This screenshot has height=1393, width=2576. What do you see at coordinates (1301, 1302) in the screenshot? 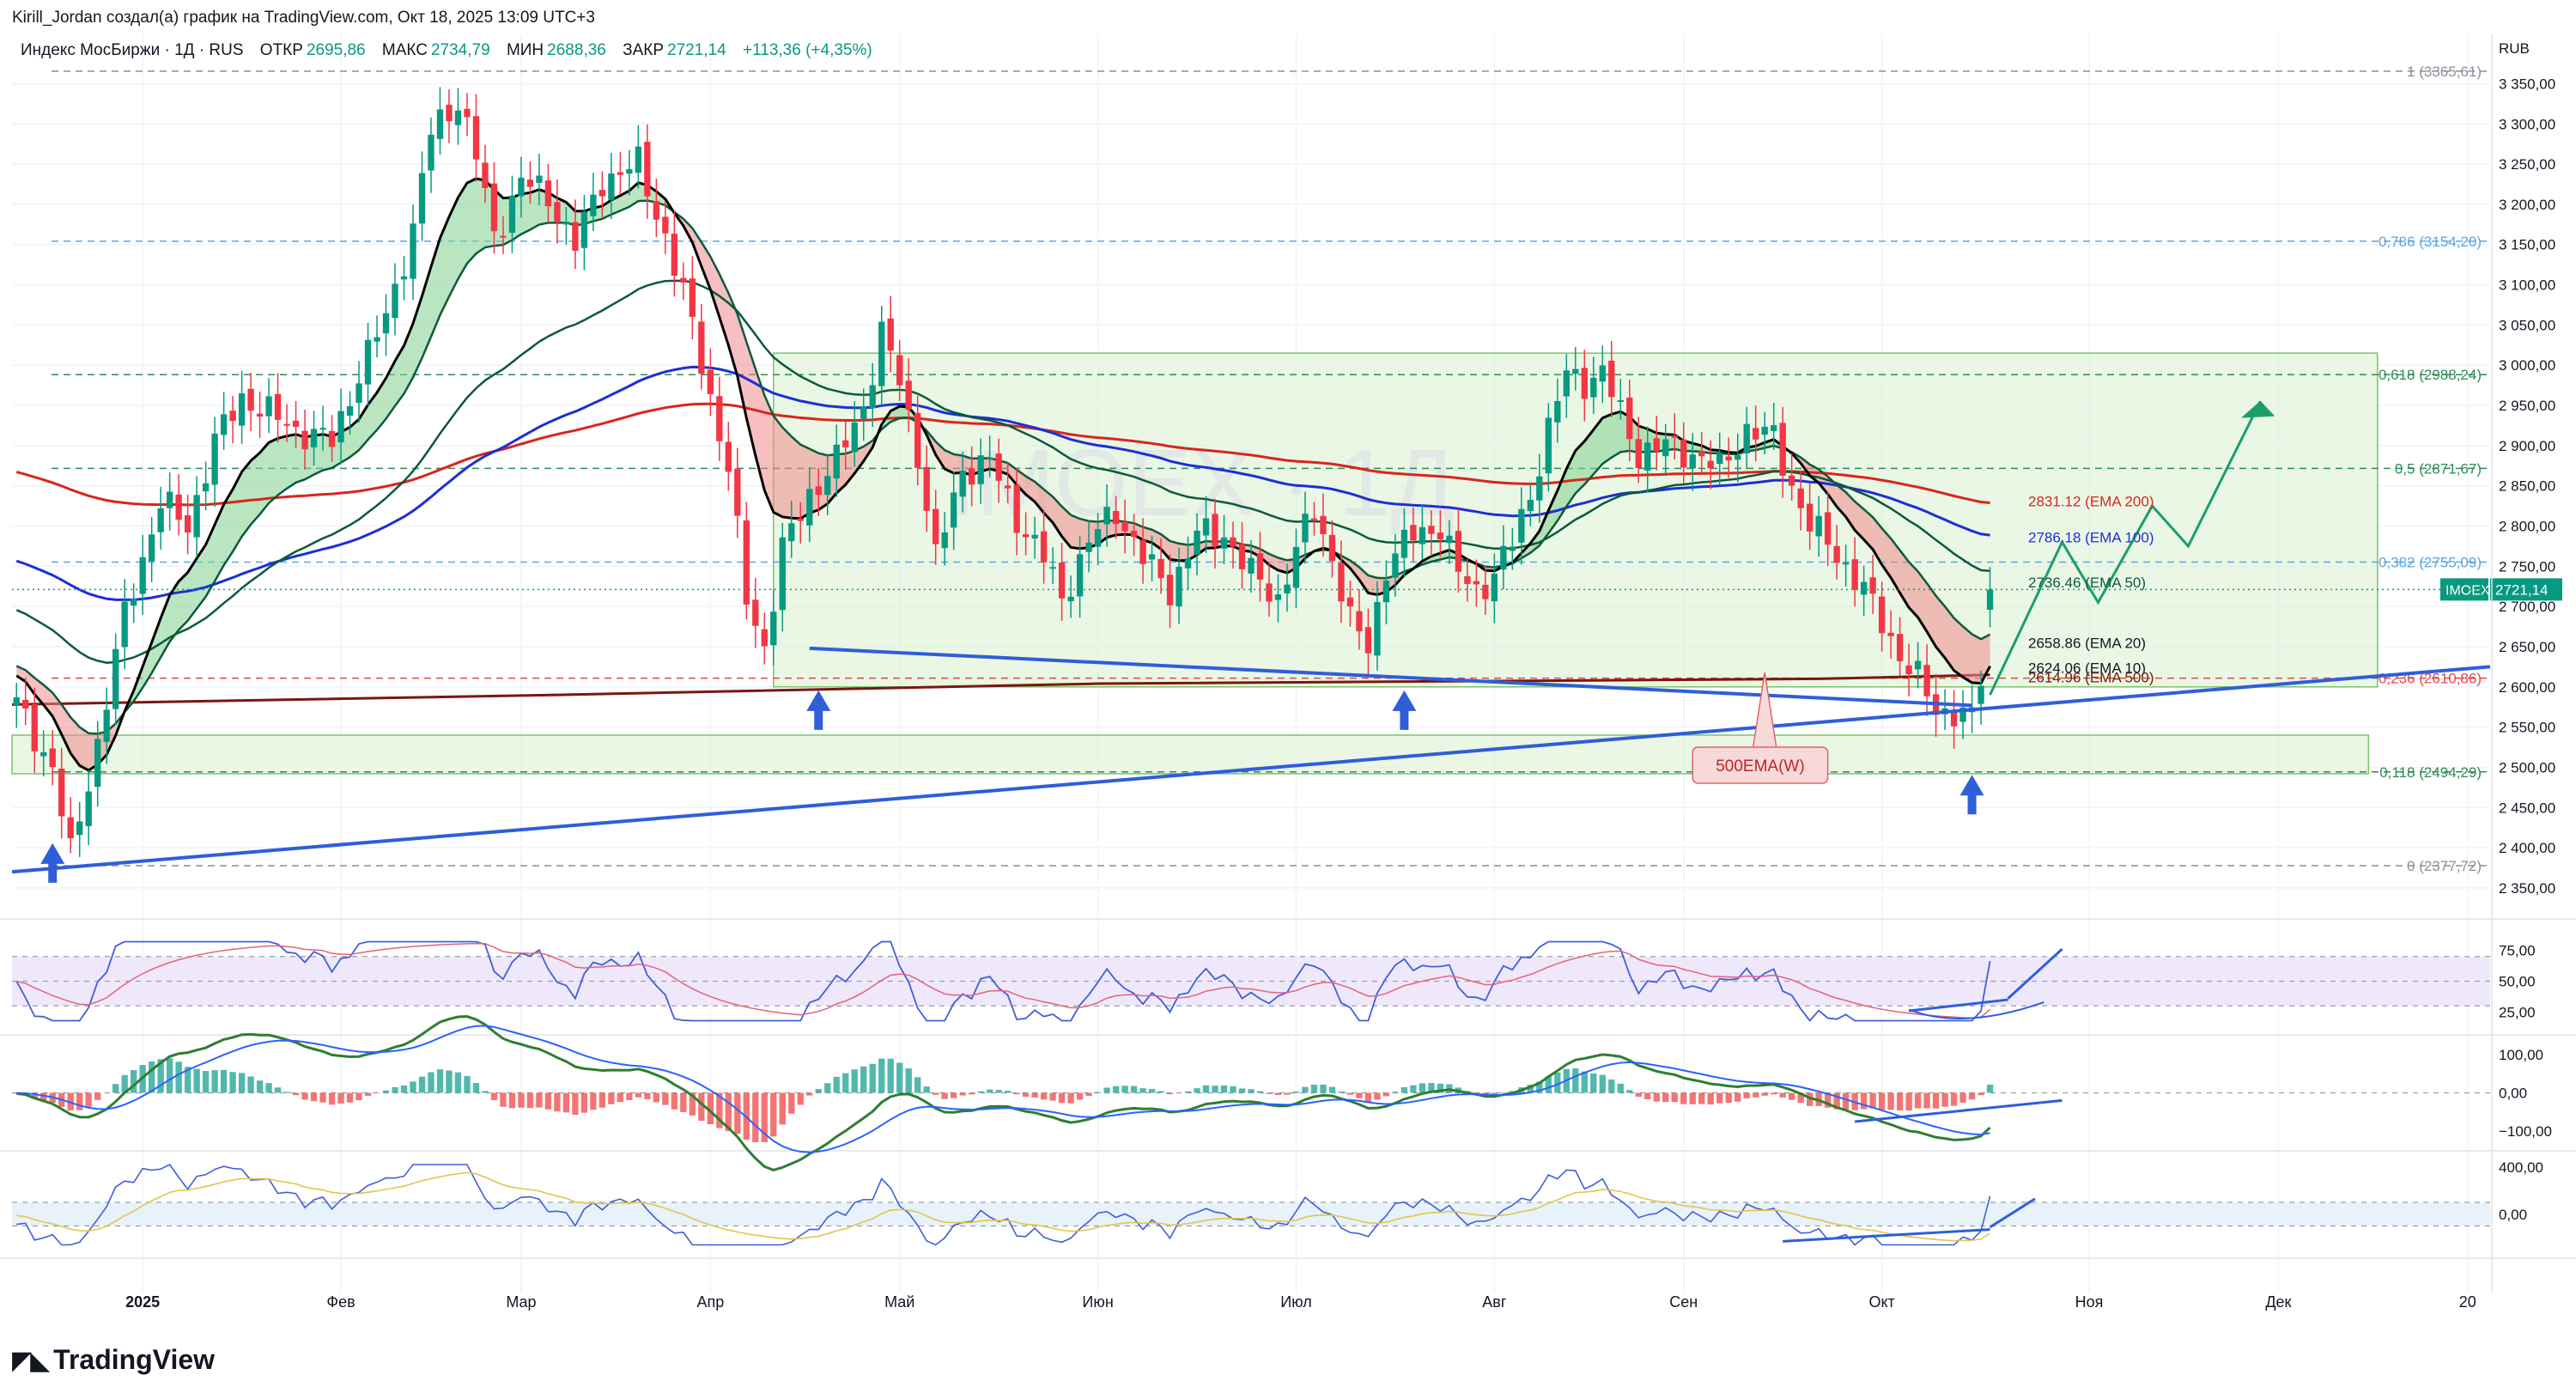
I see `time-axis: 2025 Фев Мар Апр Май Июн Июл Авг Сен Окт Ноя Дек 20` at bounding box center [1301, 1302].